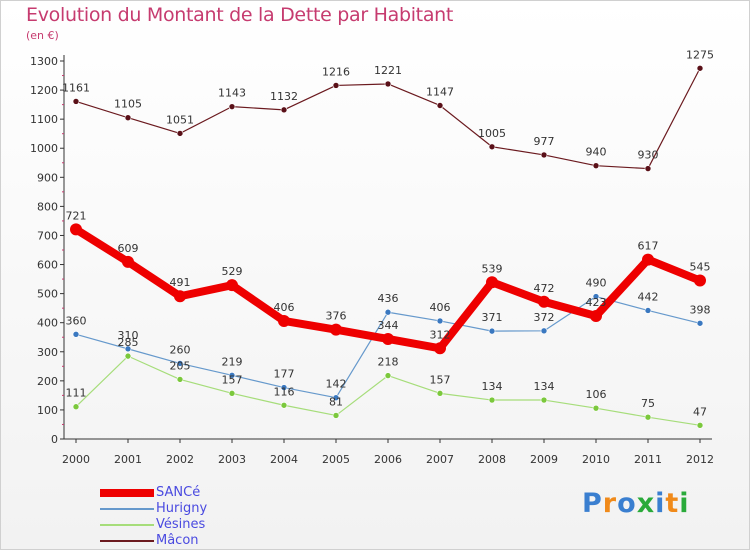 The height and width of the screenshot is (550, 750). What do you see at coordinates (596, 283) in the screenshot?
I see `data-label-hurigny: 490` at bounding box center [596, 283].